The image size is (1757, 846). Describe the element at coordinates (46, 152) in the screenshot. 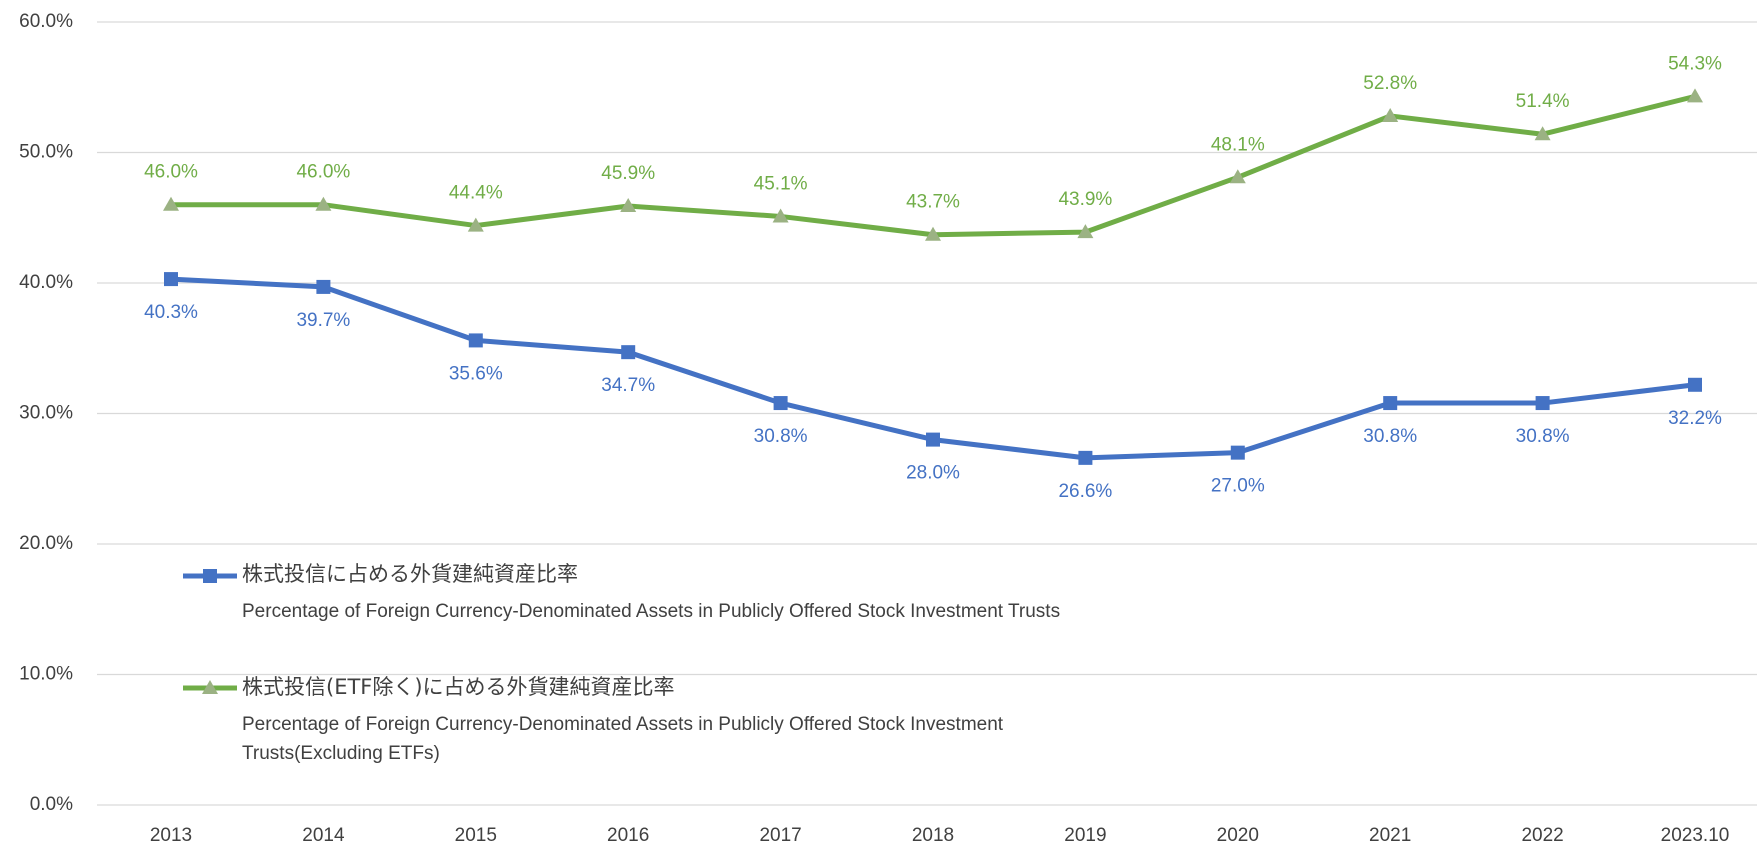

I see `y-tick-label: 50.0%` at that location.